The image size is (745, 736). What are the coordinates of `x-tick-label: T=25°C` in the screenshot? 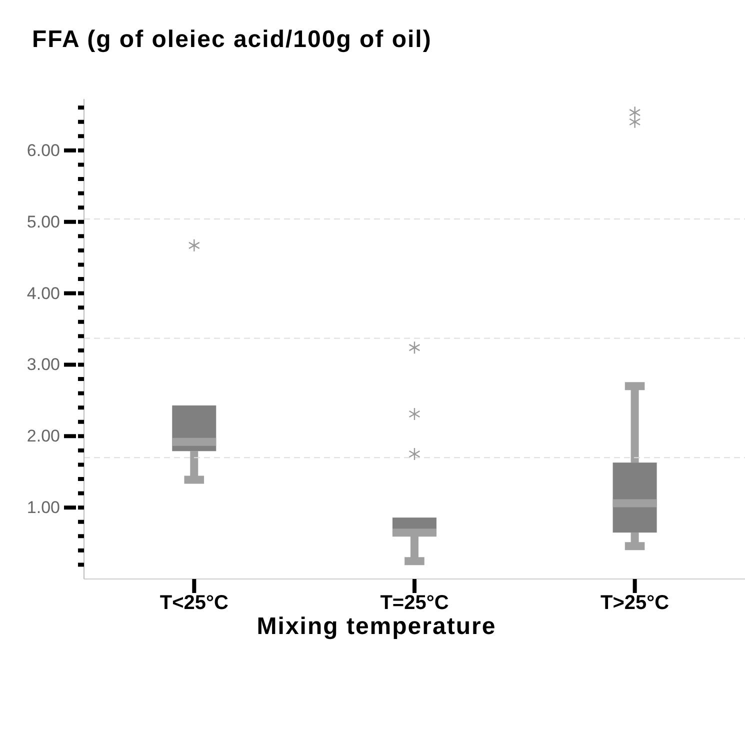 It's located at (414, 603).